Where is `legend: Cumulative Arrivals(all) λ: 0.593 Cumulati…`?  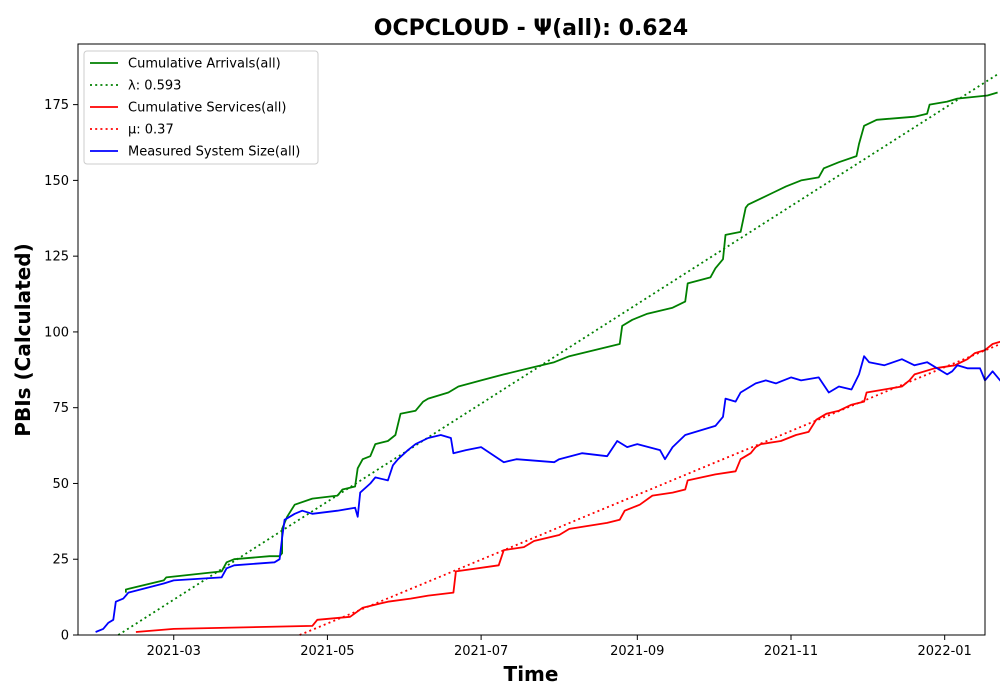 legend: Cumulative Arrivals(all) λ: 0.593 Cumulati… is located at coordinates (201, 107).